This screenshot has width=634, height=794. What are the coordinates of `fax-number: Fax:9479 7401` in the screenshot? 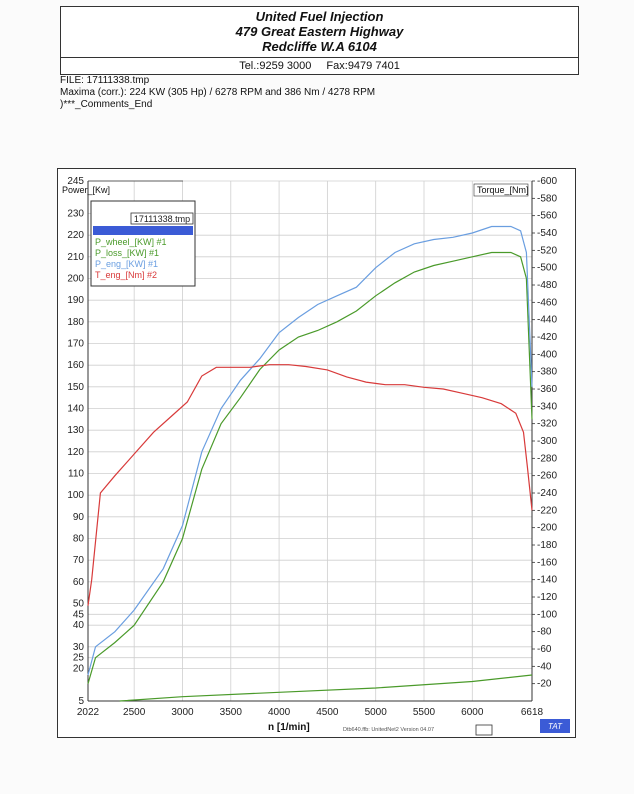 It's located at (363, 66).